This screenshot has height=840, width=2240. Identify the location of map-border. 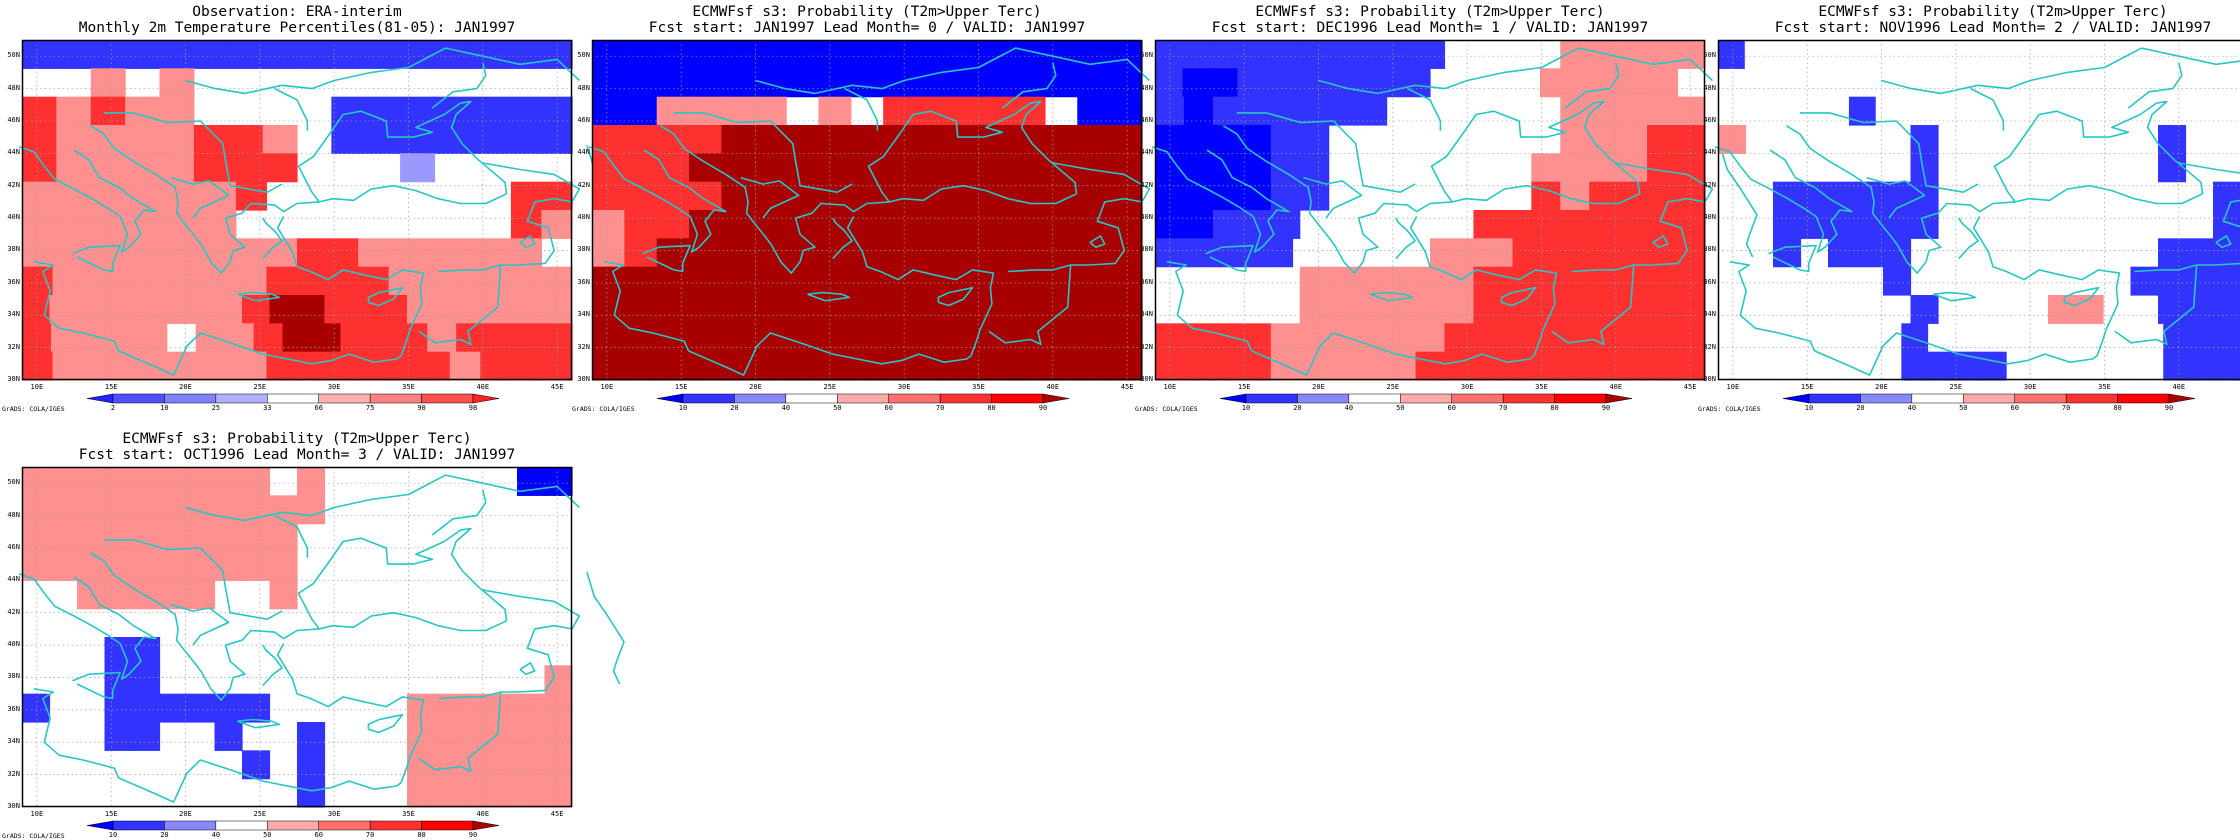
(297, 210).